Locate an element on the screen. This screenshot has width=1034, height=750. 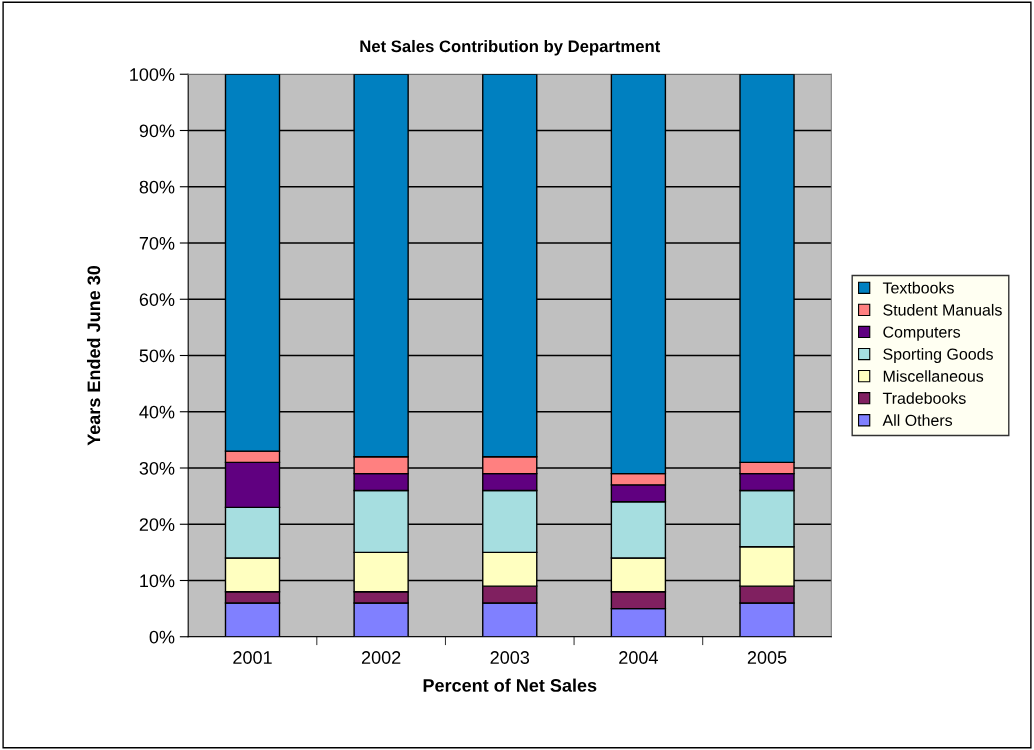
y-tick-label: 0% is located at coordinates (162, 637).